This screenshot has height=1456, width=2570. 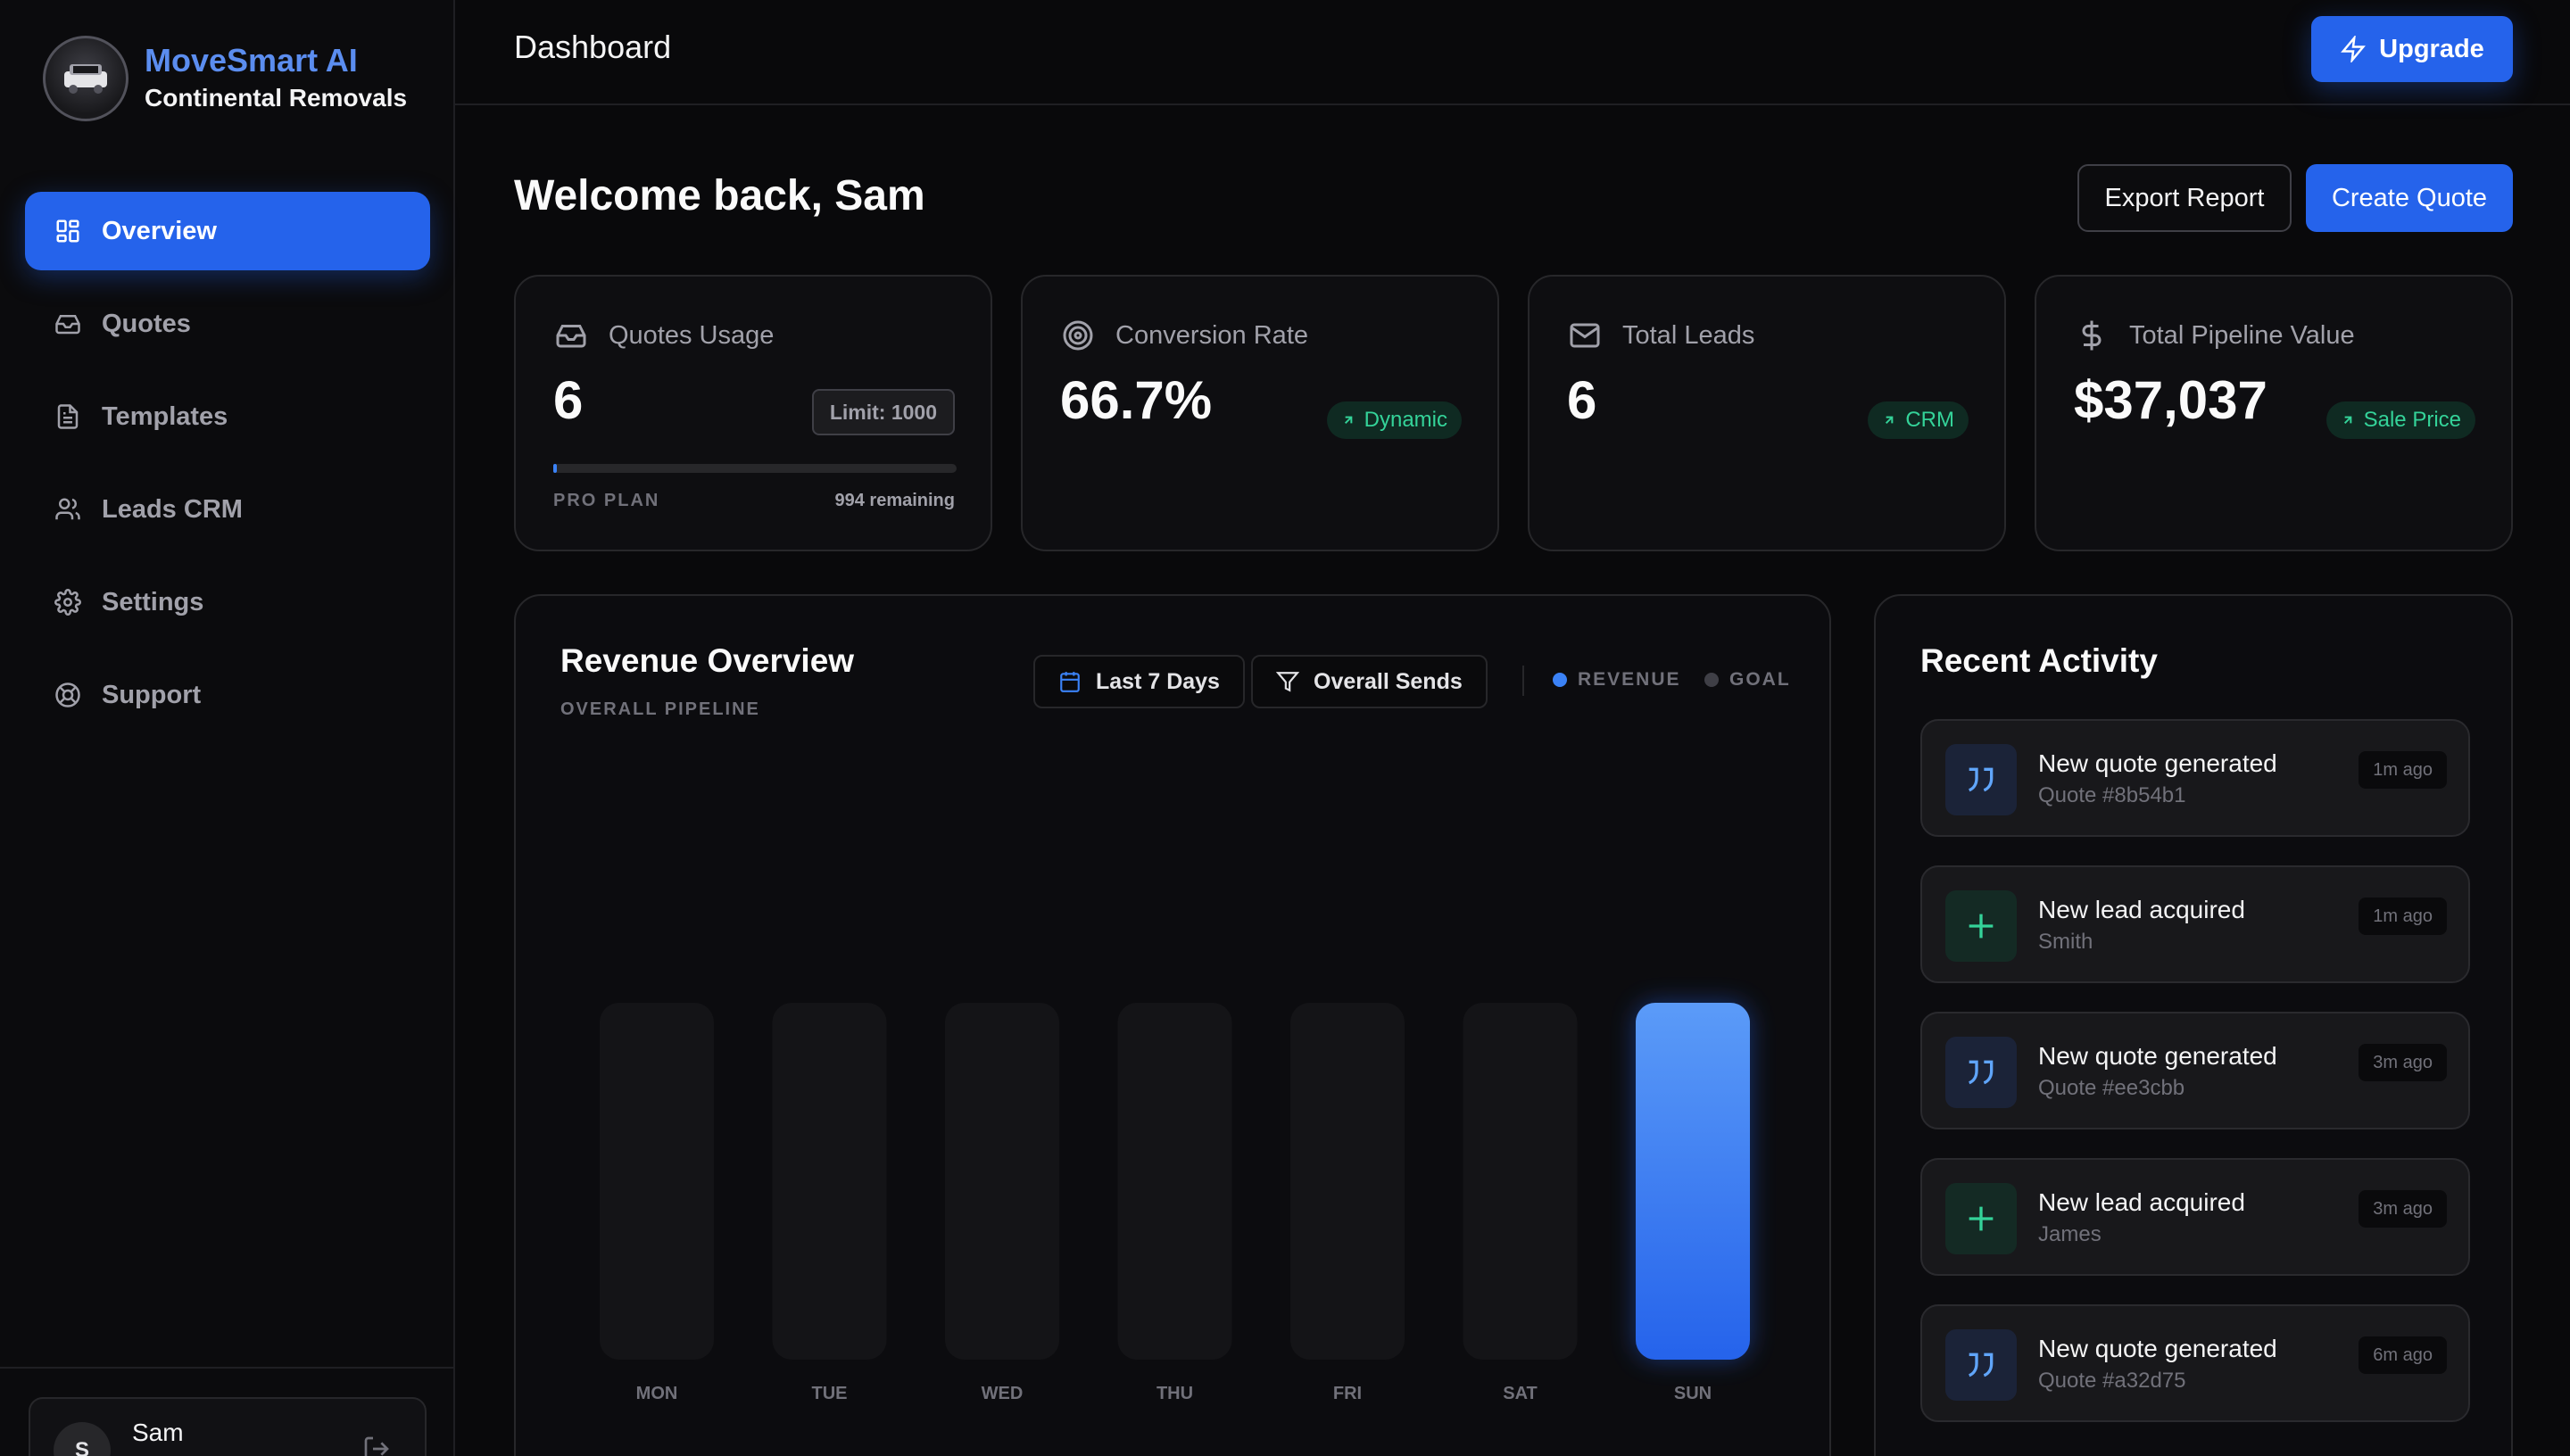 I want to click on filter-button: Overall Sends, so click(x=1369, y=682).